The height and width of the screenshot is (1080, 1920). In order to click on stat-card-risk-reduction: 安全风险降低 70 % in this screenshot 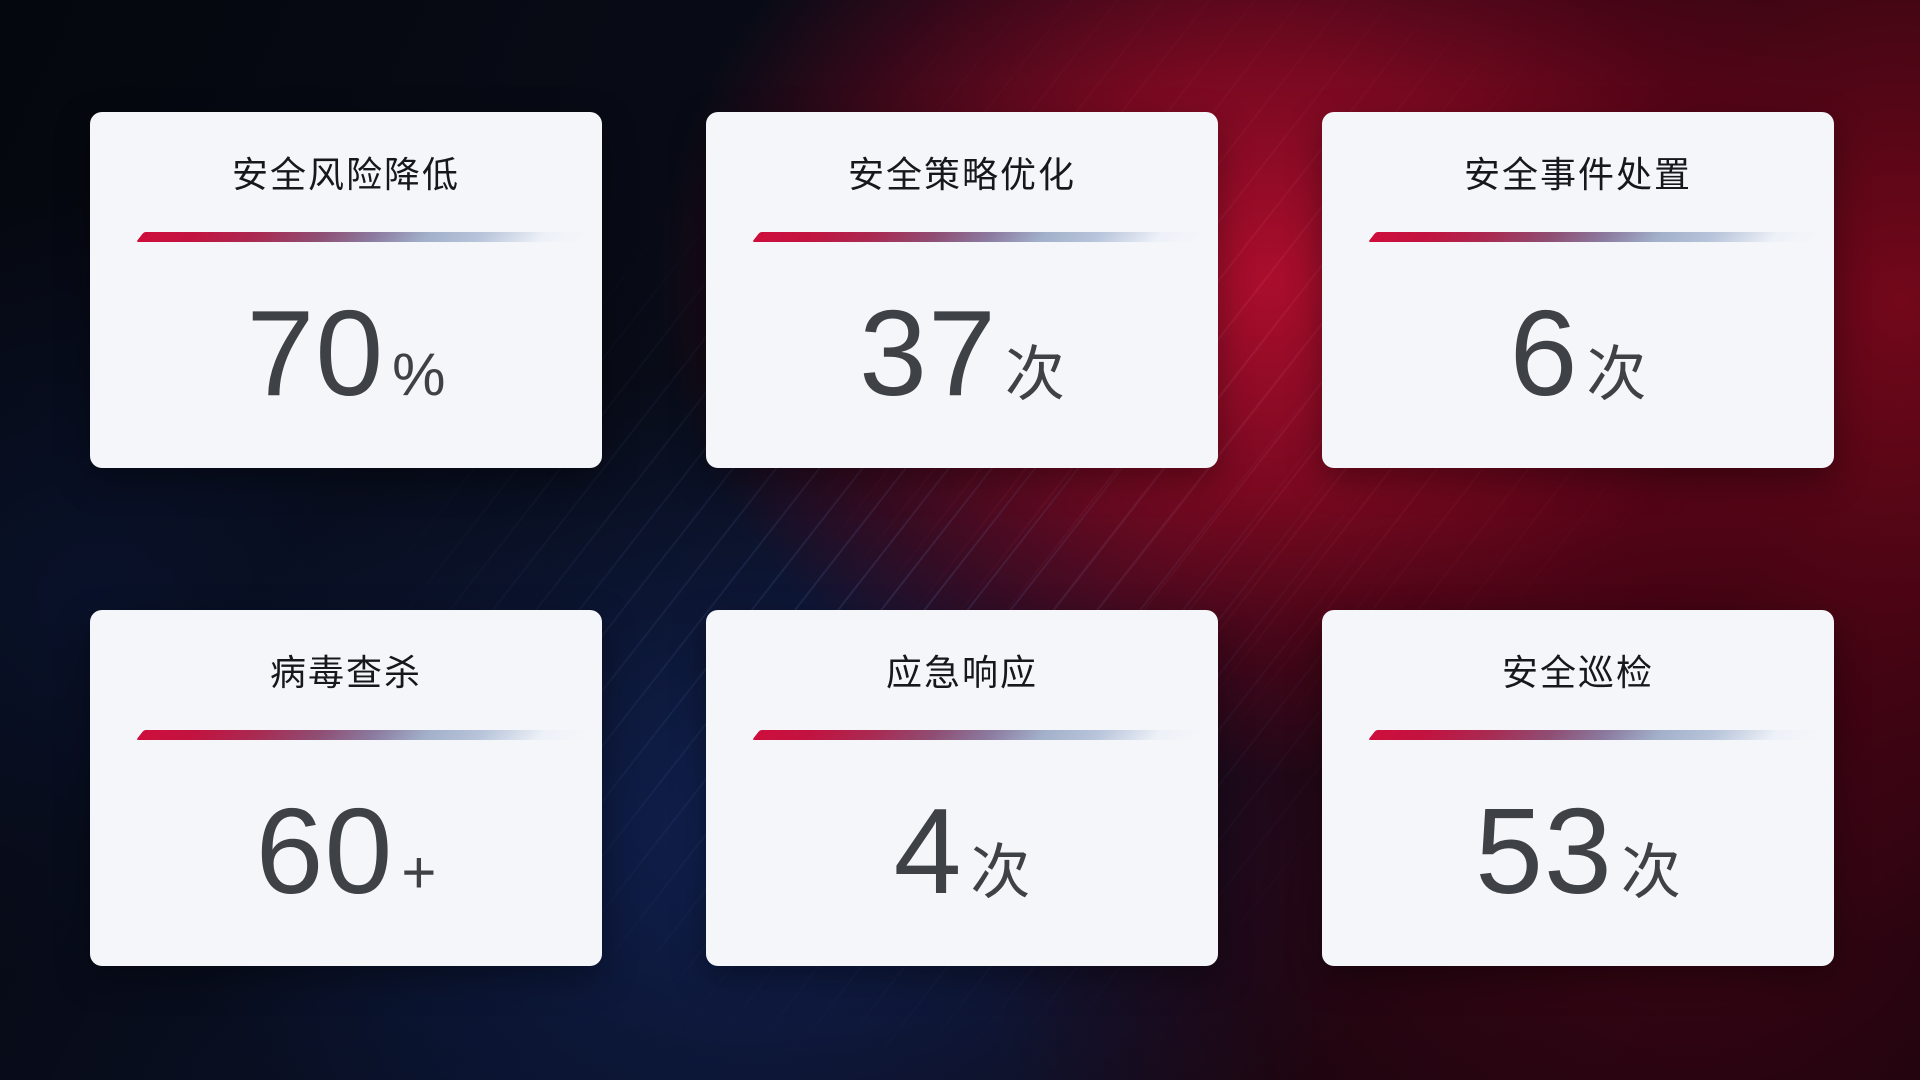, I will do `click(346, 290)`.